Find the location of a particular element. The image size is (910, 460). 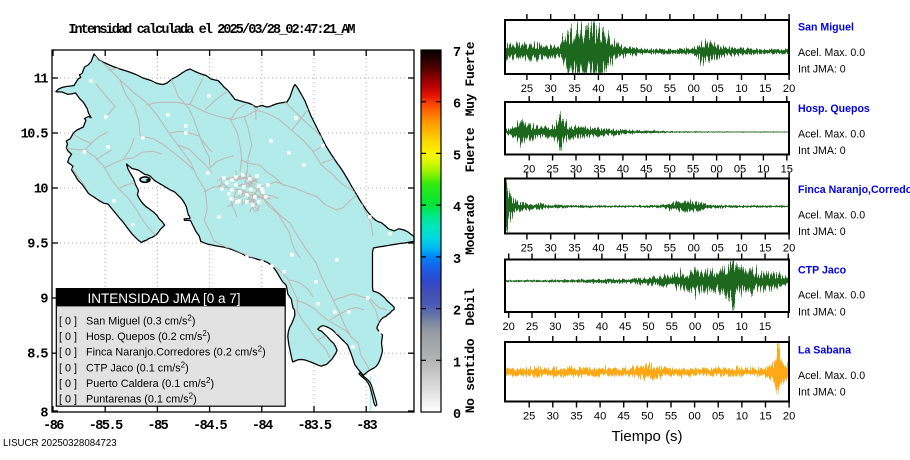

svg-text: Debil is located at coordinates (470, 307).